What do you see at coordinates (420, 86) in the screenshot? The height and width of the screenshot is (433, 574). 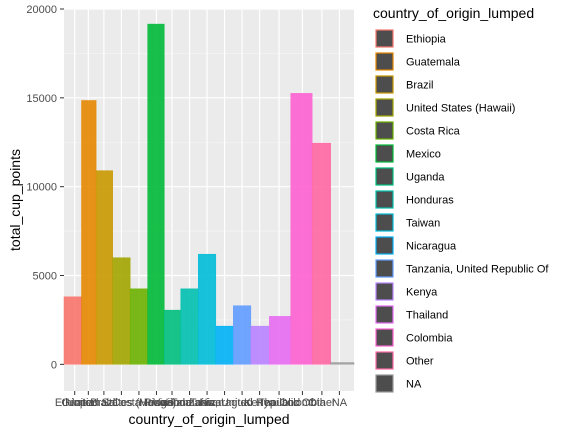 I see `legend-label: Brazil` at bounding box center [420, 86].